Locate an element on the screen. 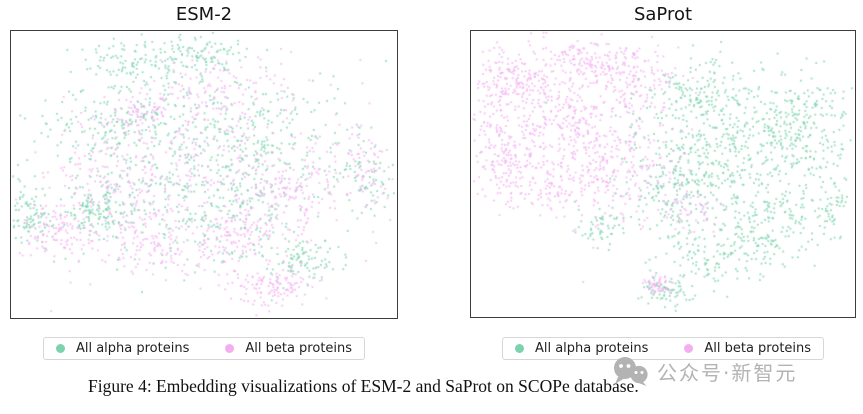 The image size is (863, 414). legend-row-esm2: All alpha proteins All beta proteins is located at coordinates (204, 348).